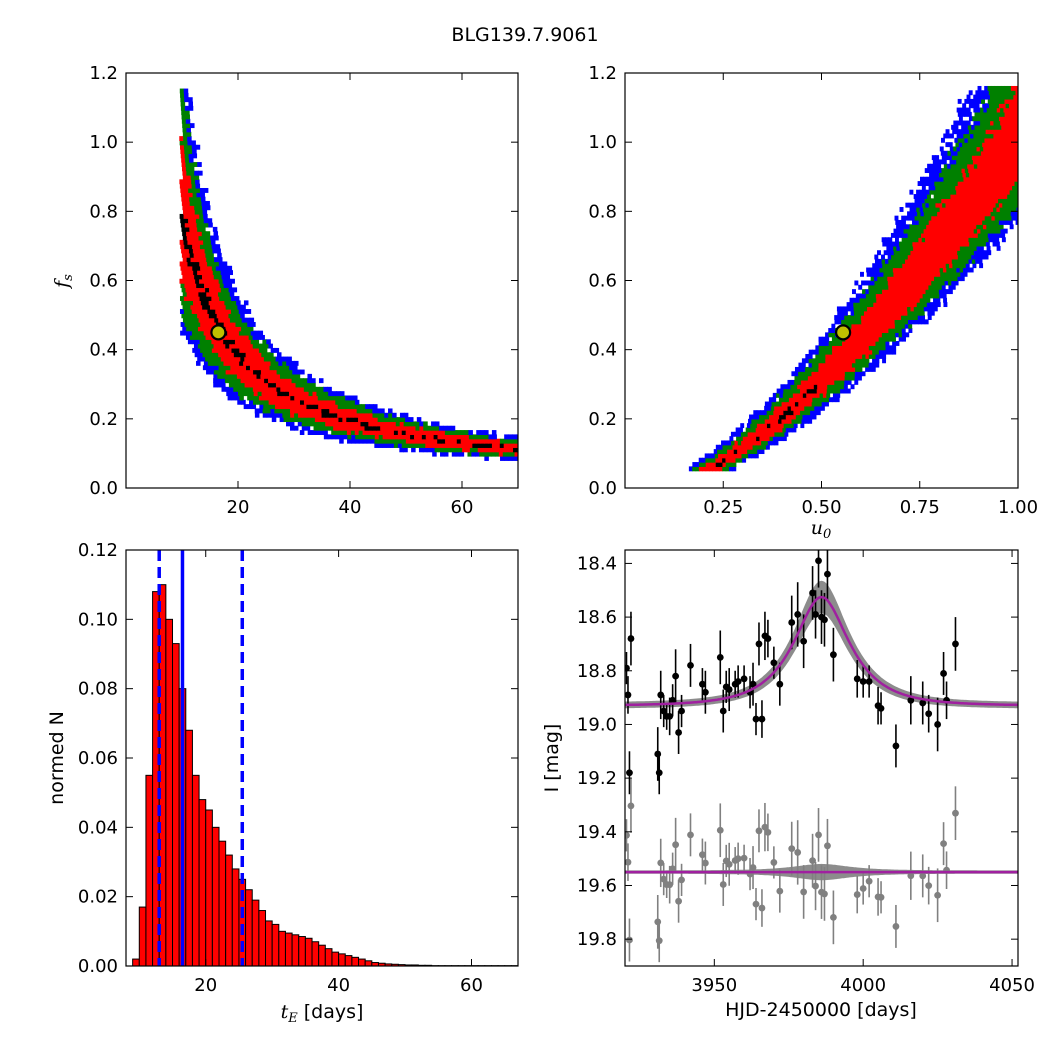  What do you see at coordinates (68, 277) in the screenshot?
I see `y-axis-label-sub: s` at bounding box center [68, 277].